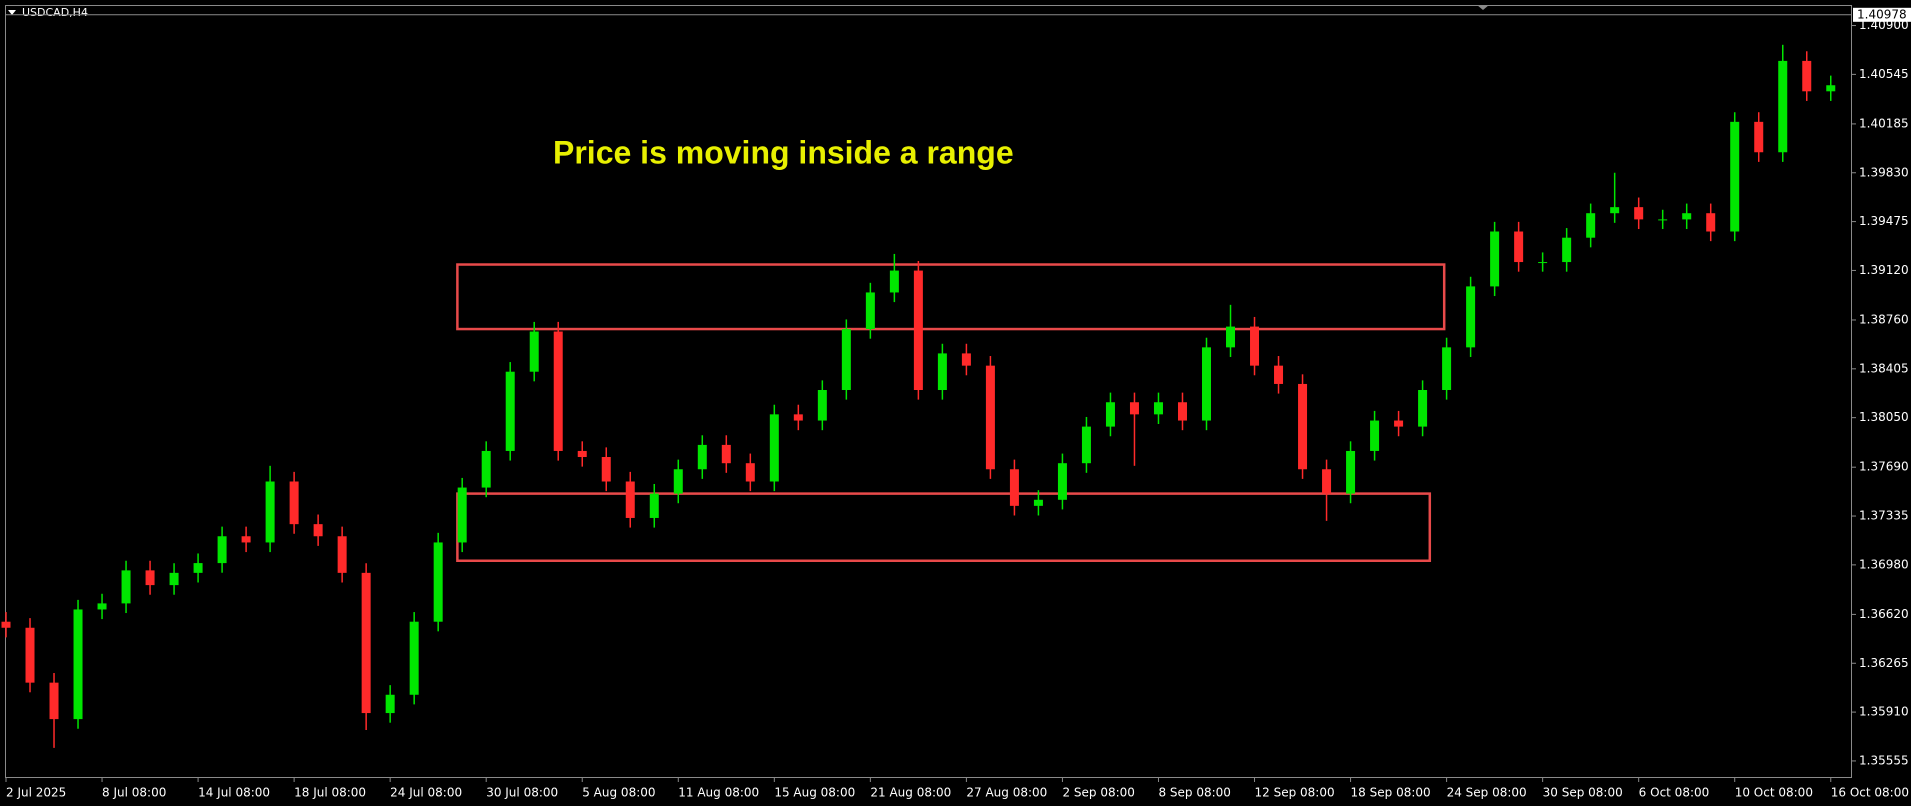 The width and height of the screenshot is (1911, 806). I want to click on x-tick-label: 18 Jul 08:00, so click(330, 793).